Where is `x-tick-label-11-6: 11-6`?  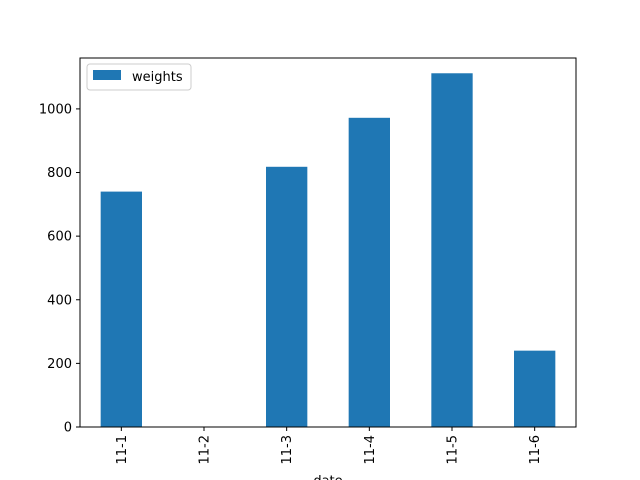
x-tick-label-11-6: 11-6 is located at coordinates (535, 450).